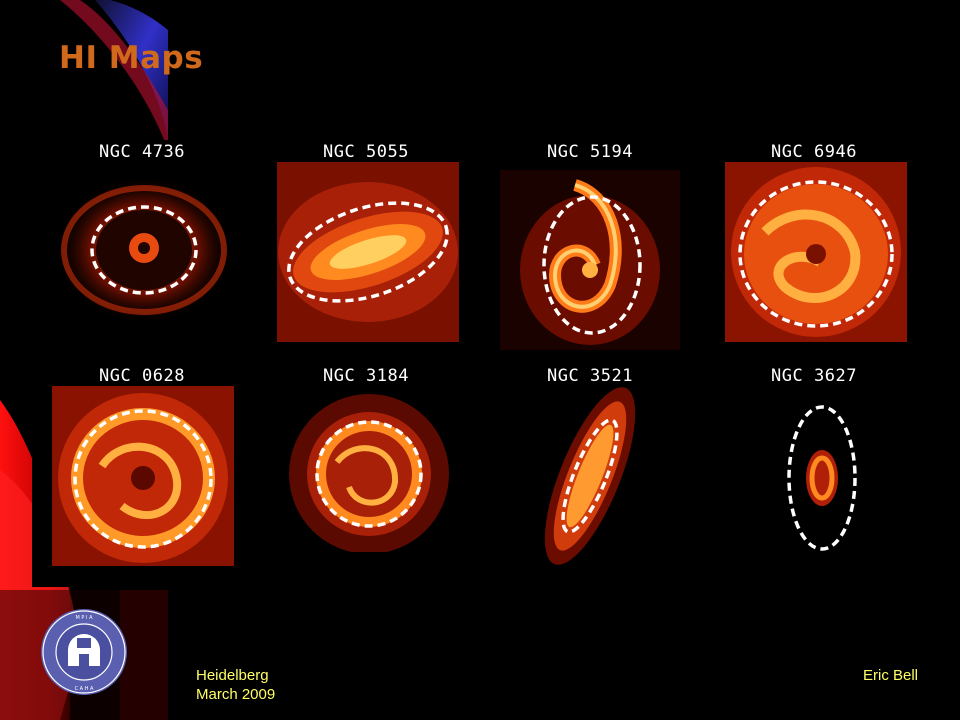  I want to click on svg-text: M P I A, so click(85, 618).